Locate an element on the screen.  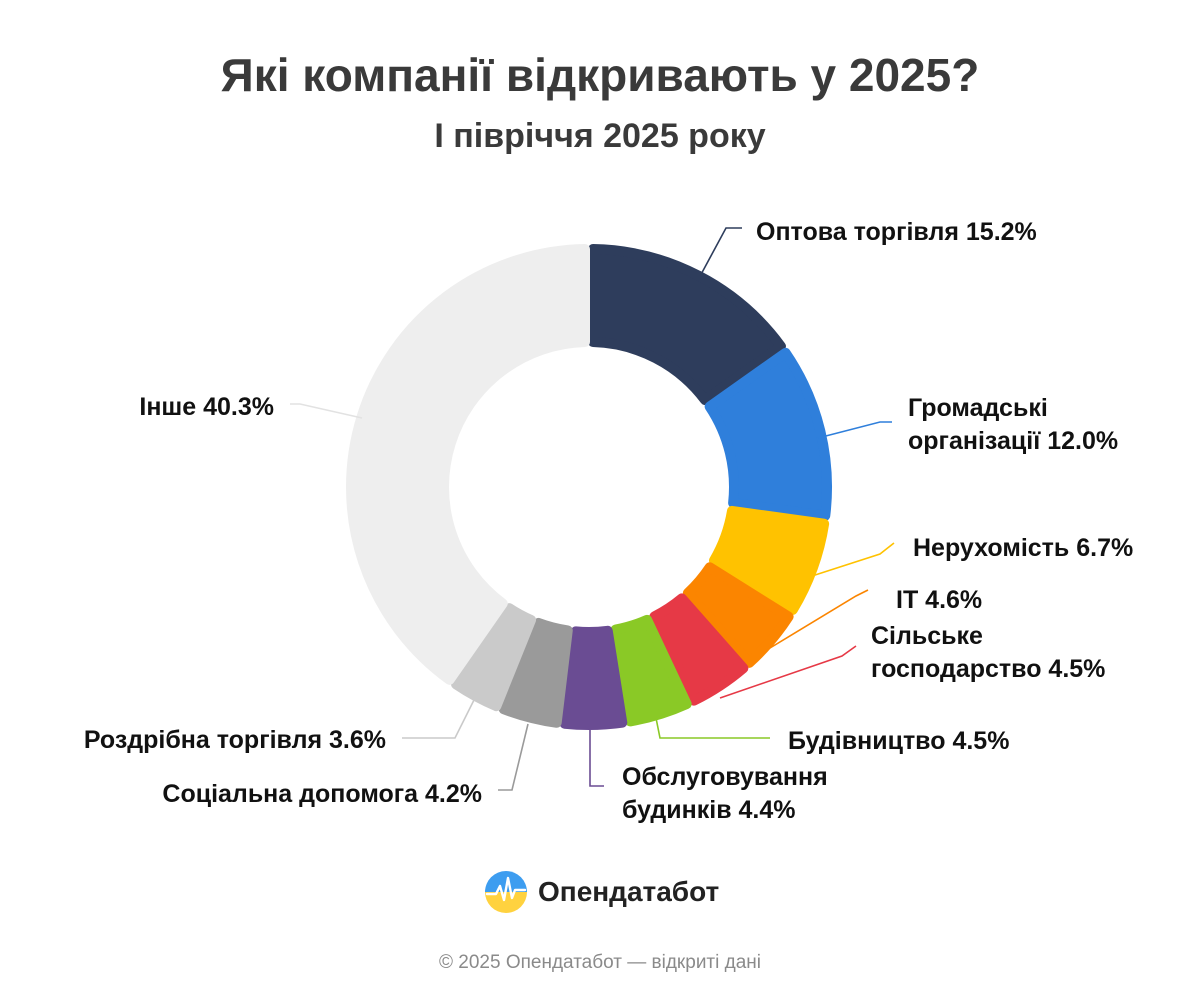
slice-label-10-line-1: Інше 40.3% is located at coordinates (206, 407).